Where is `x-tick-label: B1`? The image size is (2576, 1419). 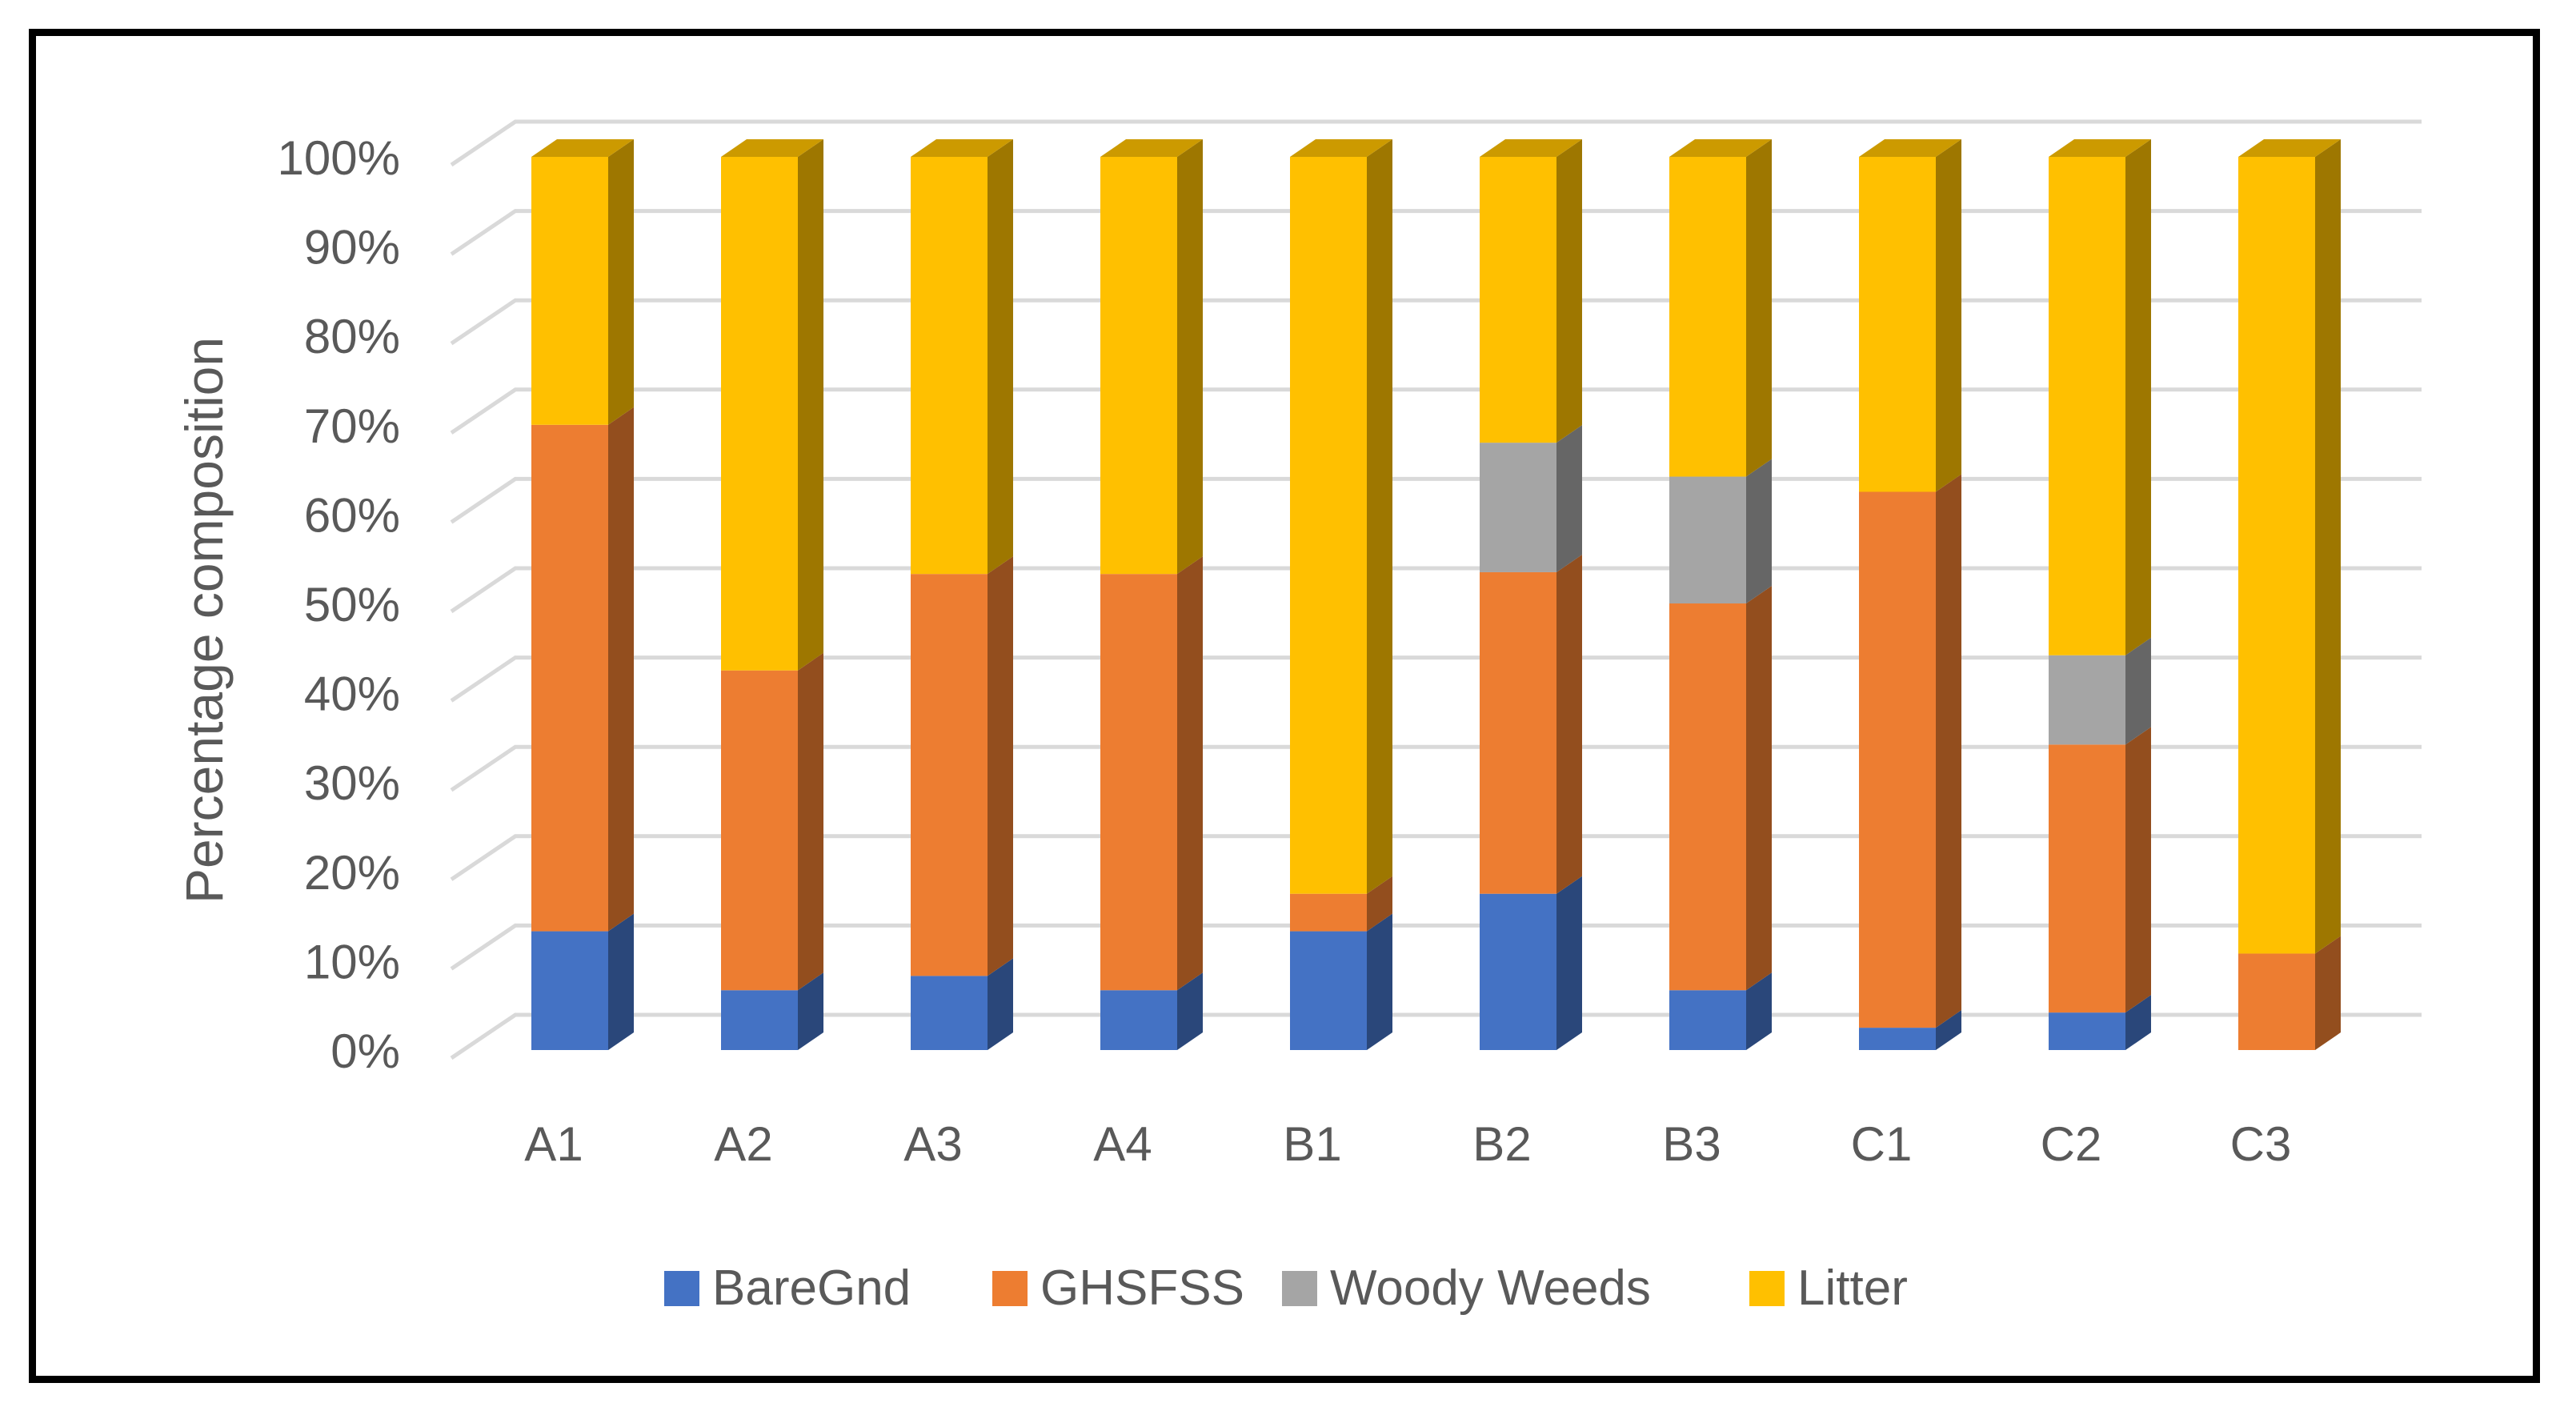
x-tick-label: B1 is located at coordinates (1312, 1144).